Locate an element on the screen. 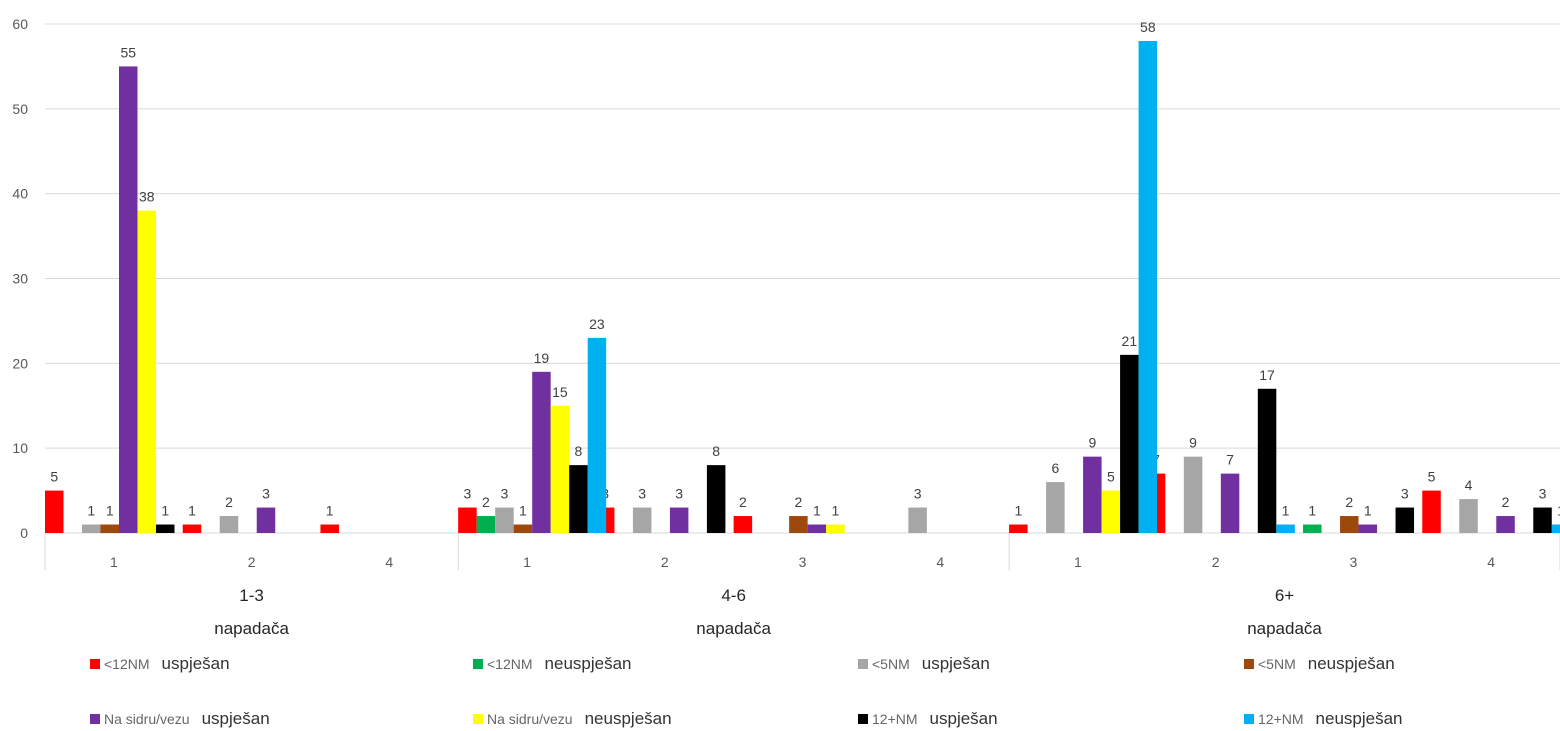  legend-item: <5NM neuspješan is located at coordinates (1319, 664).